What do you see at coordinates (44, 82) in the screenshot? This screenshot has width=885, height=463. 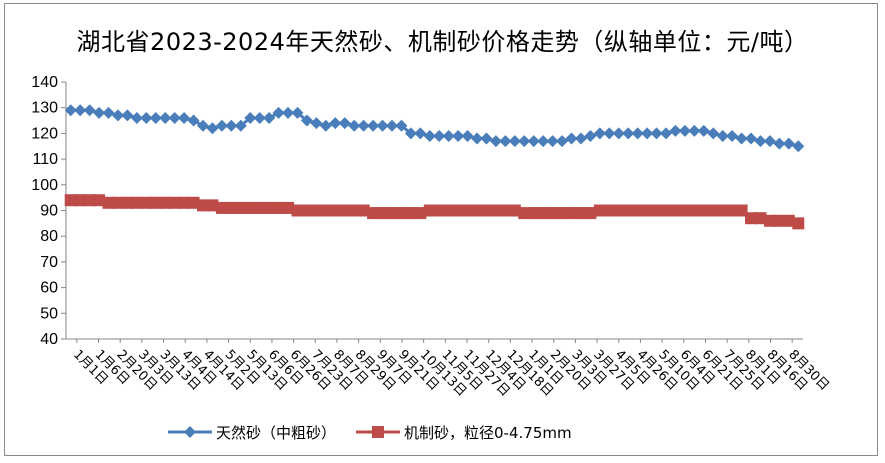 I see `y-tick-label: 140` at bounding box center [44, 82].